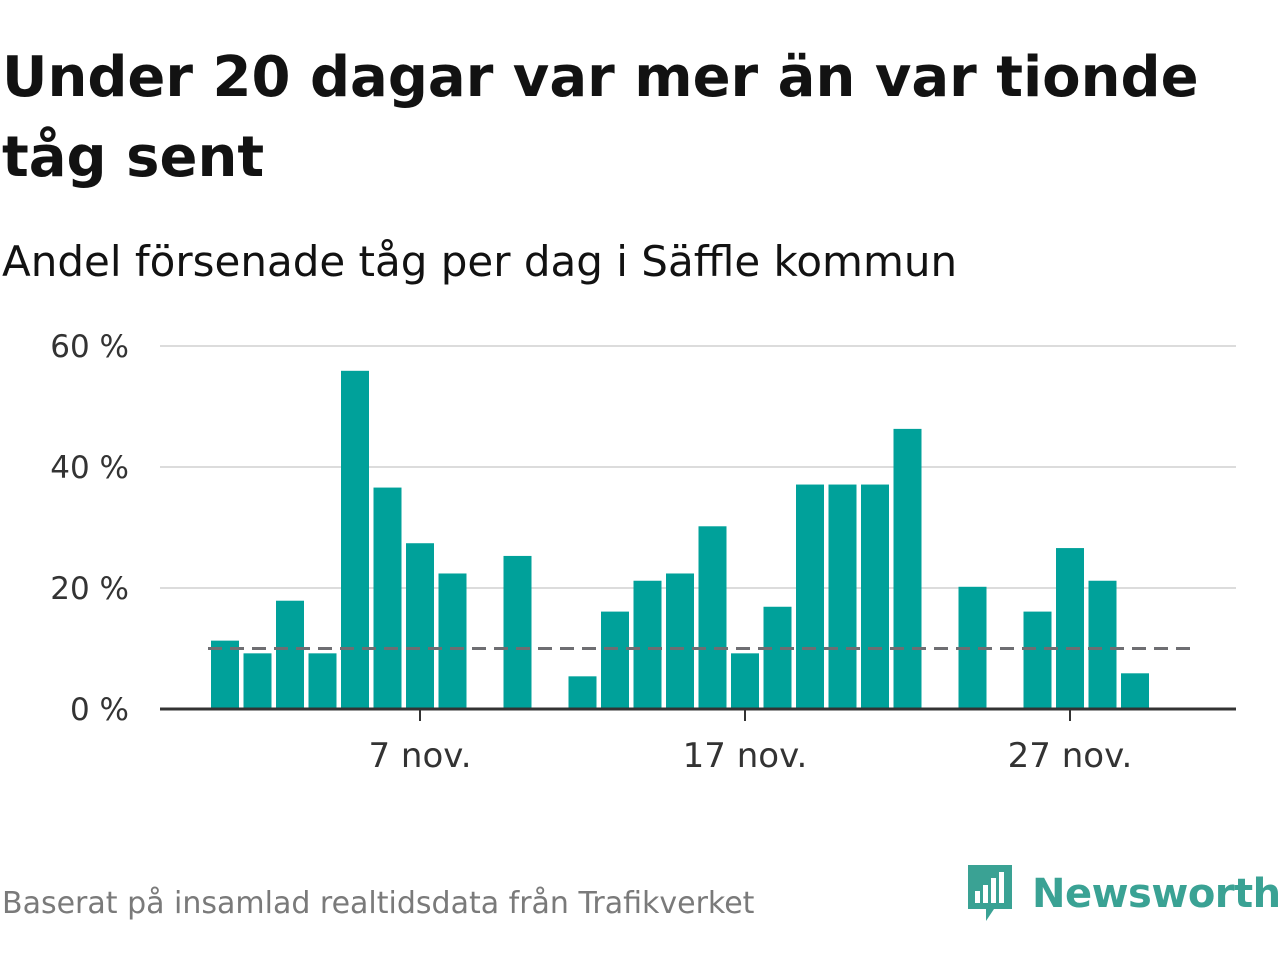 The image size is (1280, 960). I want to click on brand-logo: Newsworthy, so click(1122, 894).